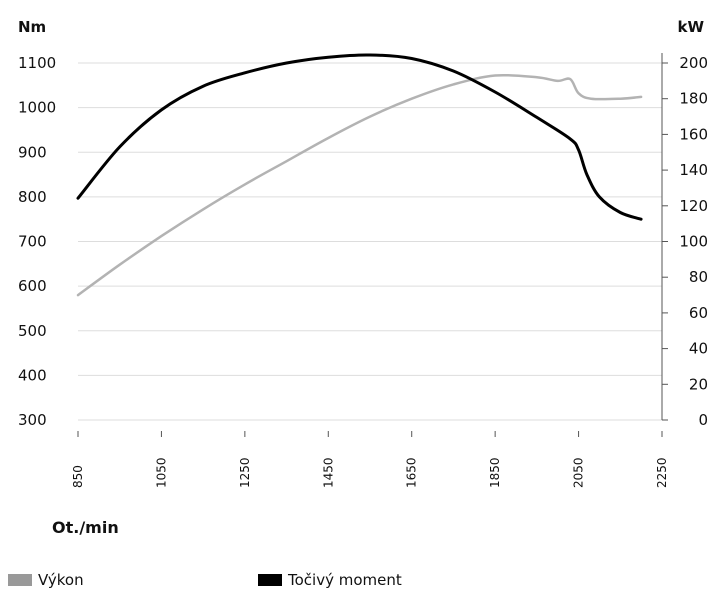 The image size is (712, 594). I want to click on right-y-tick-label: 20, so click(698, 384).